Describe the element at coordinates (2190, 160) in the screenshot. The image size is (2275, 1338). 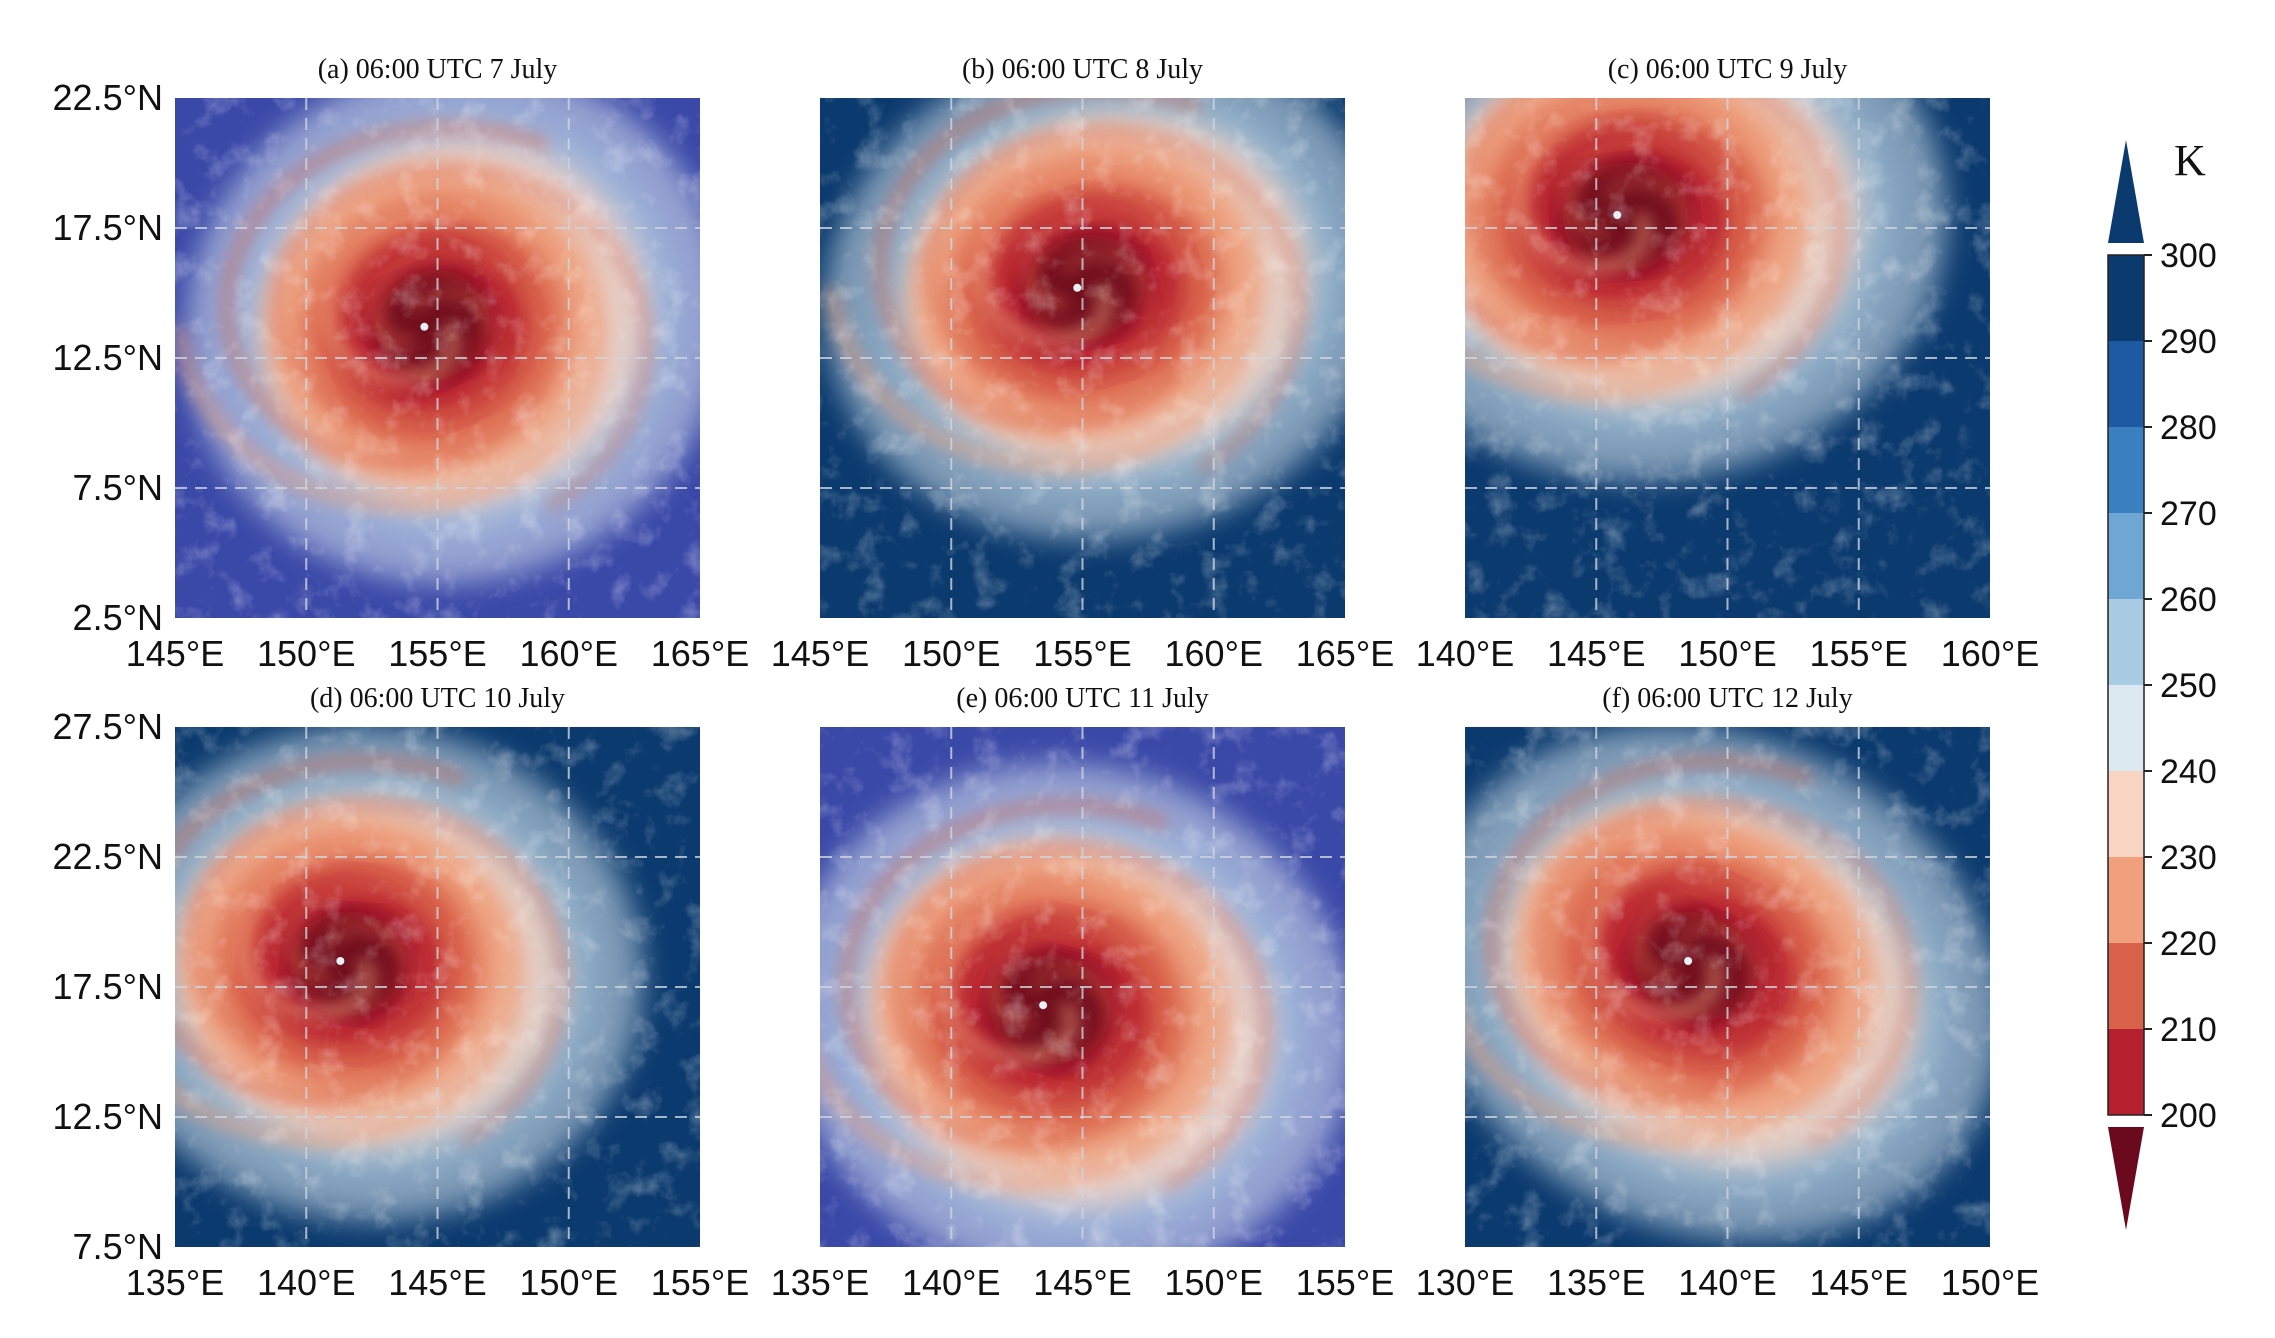
I see `colorbar-unit-label: K` at that location.